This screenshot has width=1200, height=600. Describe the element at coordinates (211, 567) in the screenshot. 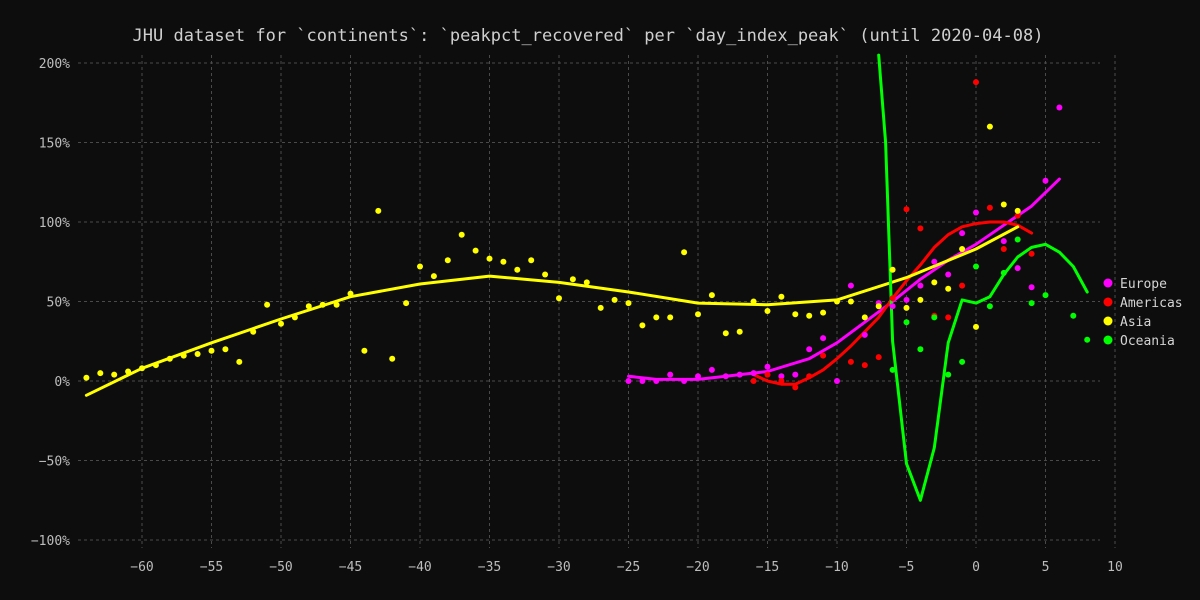

I see `x-tick-label: −55` at that location.